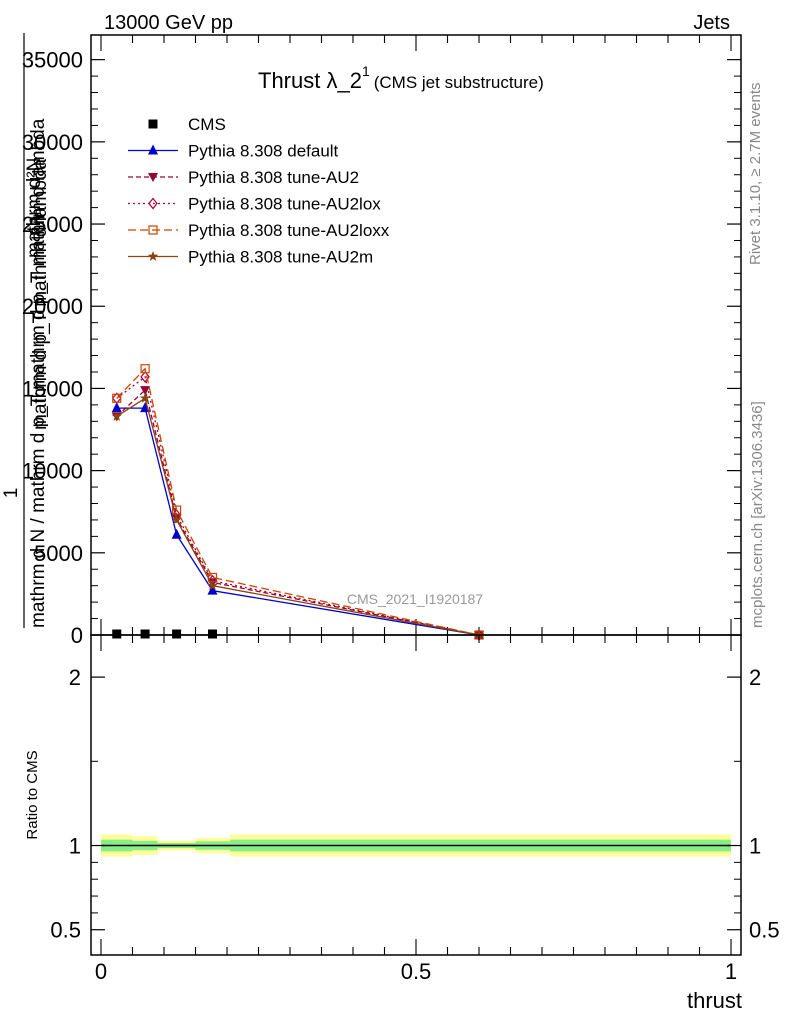 The height and width of the screenshot is (1024, 786). I want to click on analysis-watermark: CMS_2021_I1920187, so click(415, 599).